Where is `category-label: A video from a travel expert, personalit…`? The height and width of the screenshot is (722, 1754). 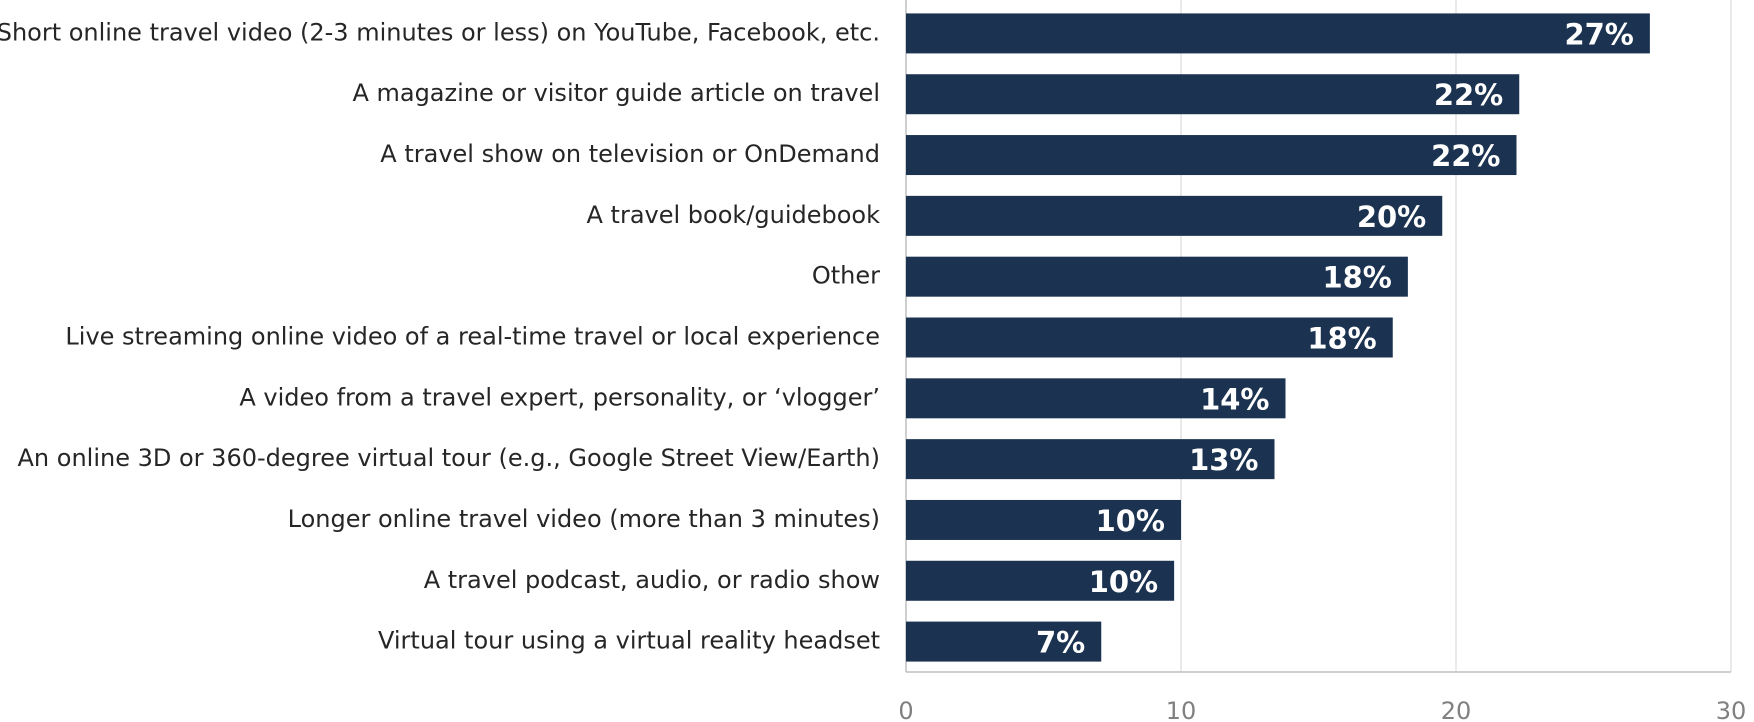 category-label: A video from a travel expert, personalit… is located at coordinates (559, 397).